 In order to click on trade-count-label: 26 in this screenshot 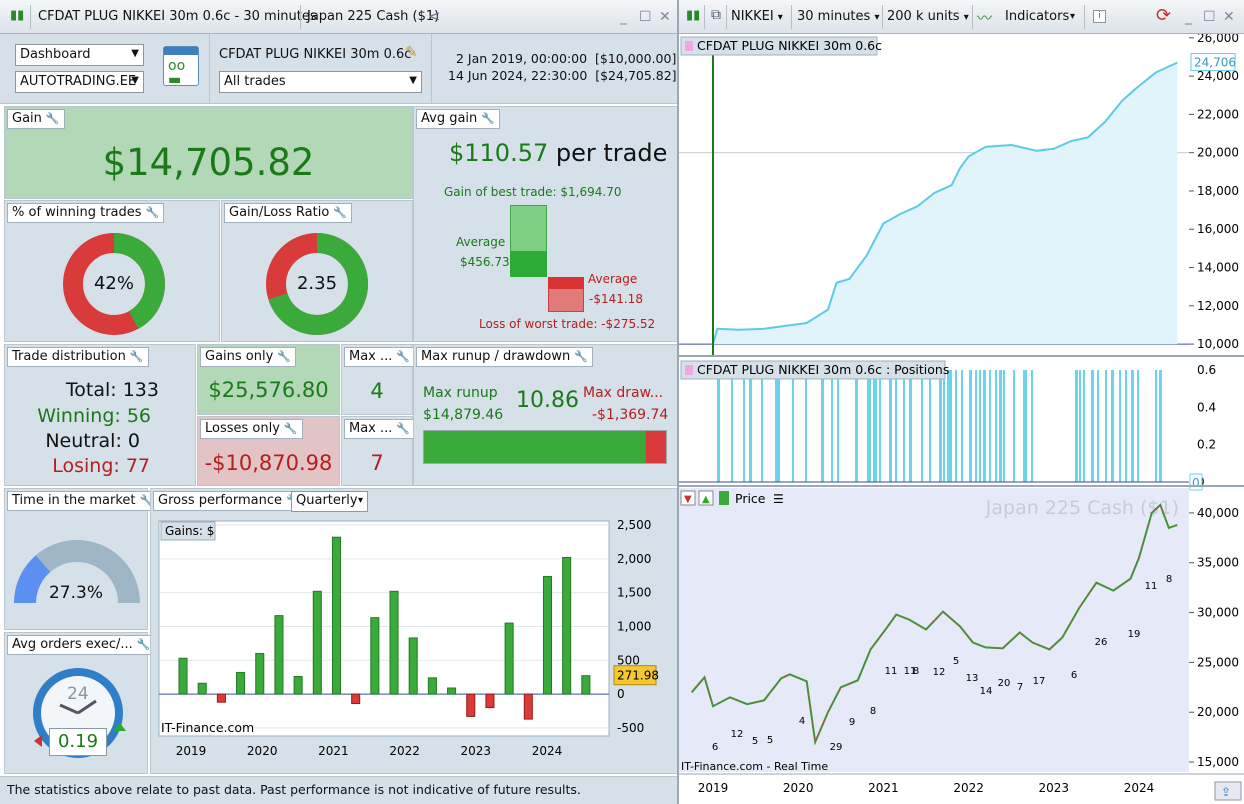, I will do `click(1101, 642)`.